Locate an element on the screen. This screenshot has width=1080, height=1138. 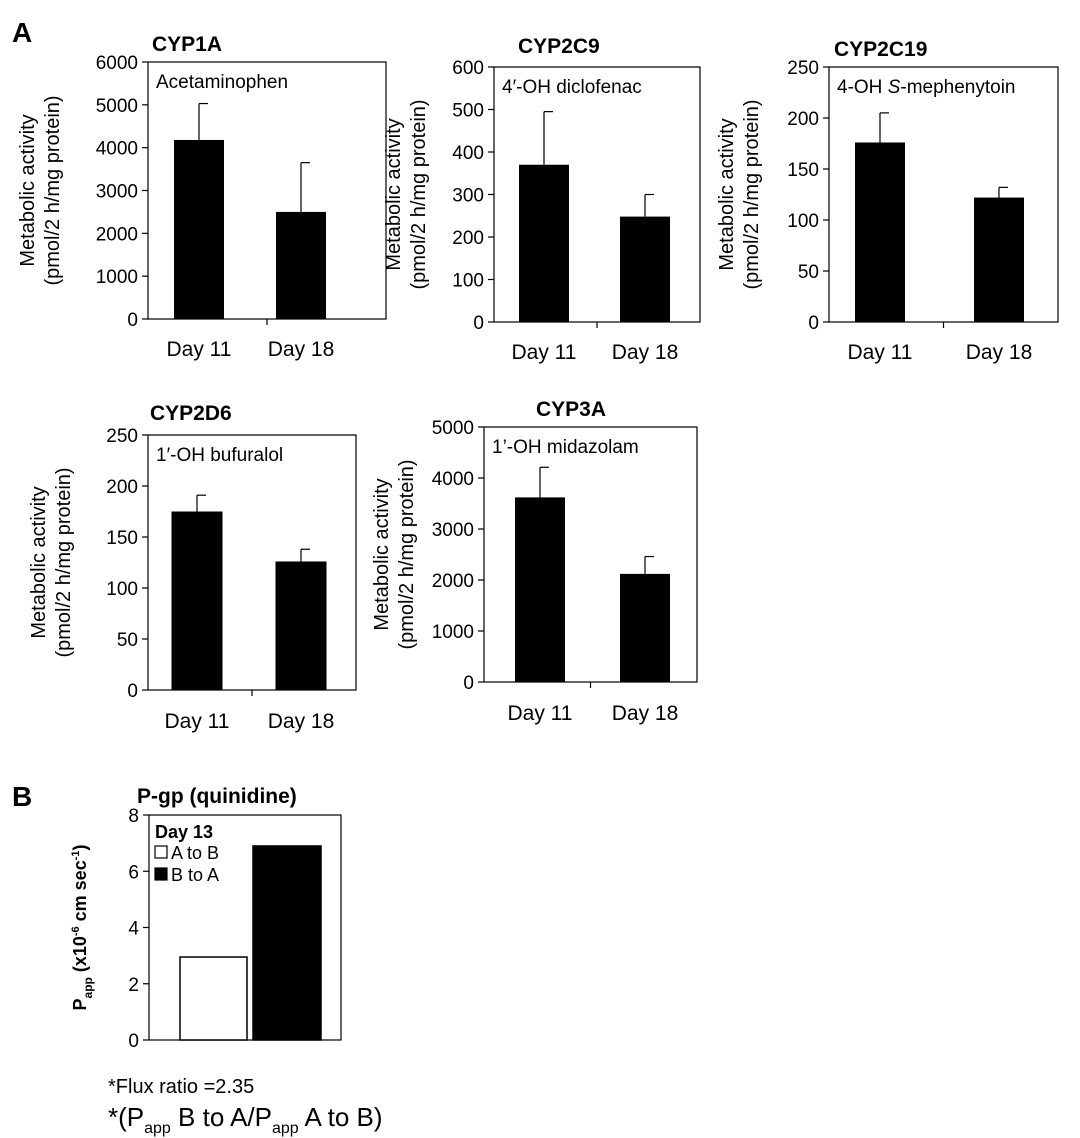
legend-entry: A to B is located at coordinates (195, 853).